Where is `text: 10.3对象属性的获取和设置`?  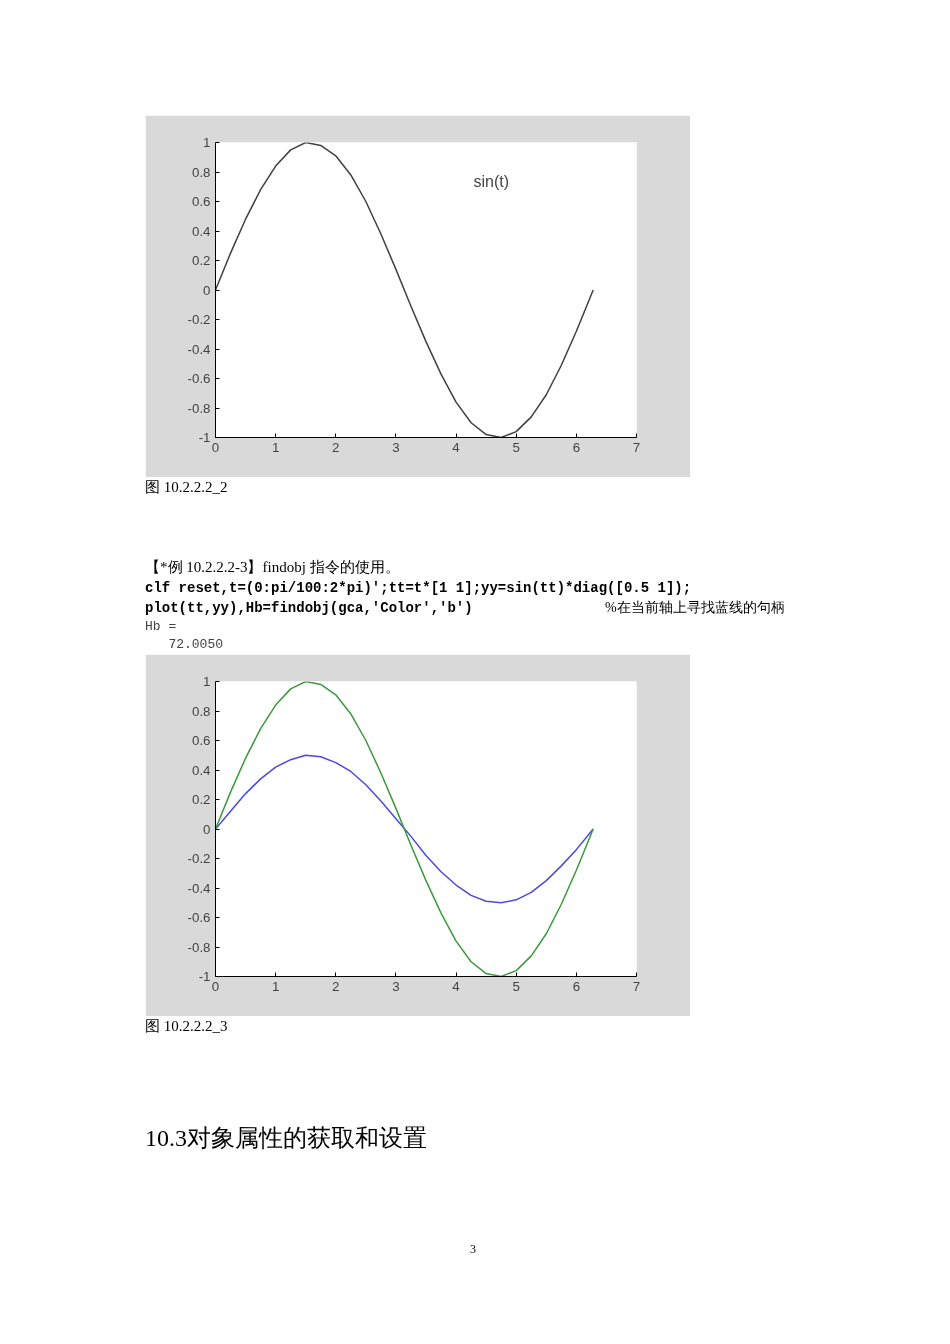
text: 10.3对象属性的获取和设置 is located at coordinates (286, 1138).